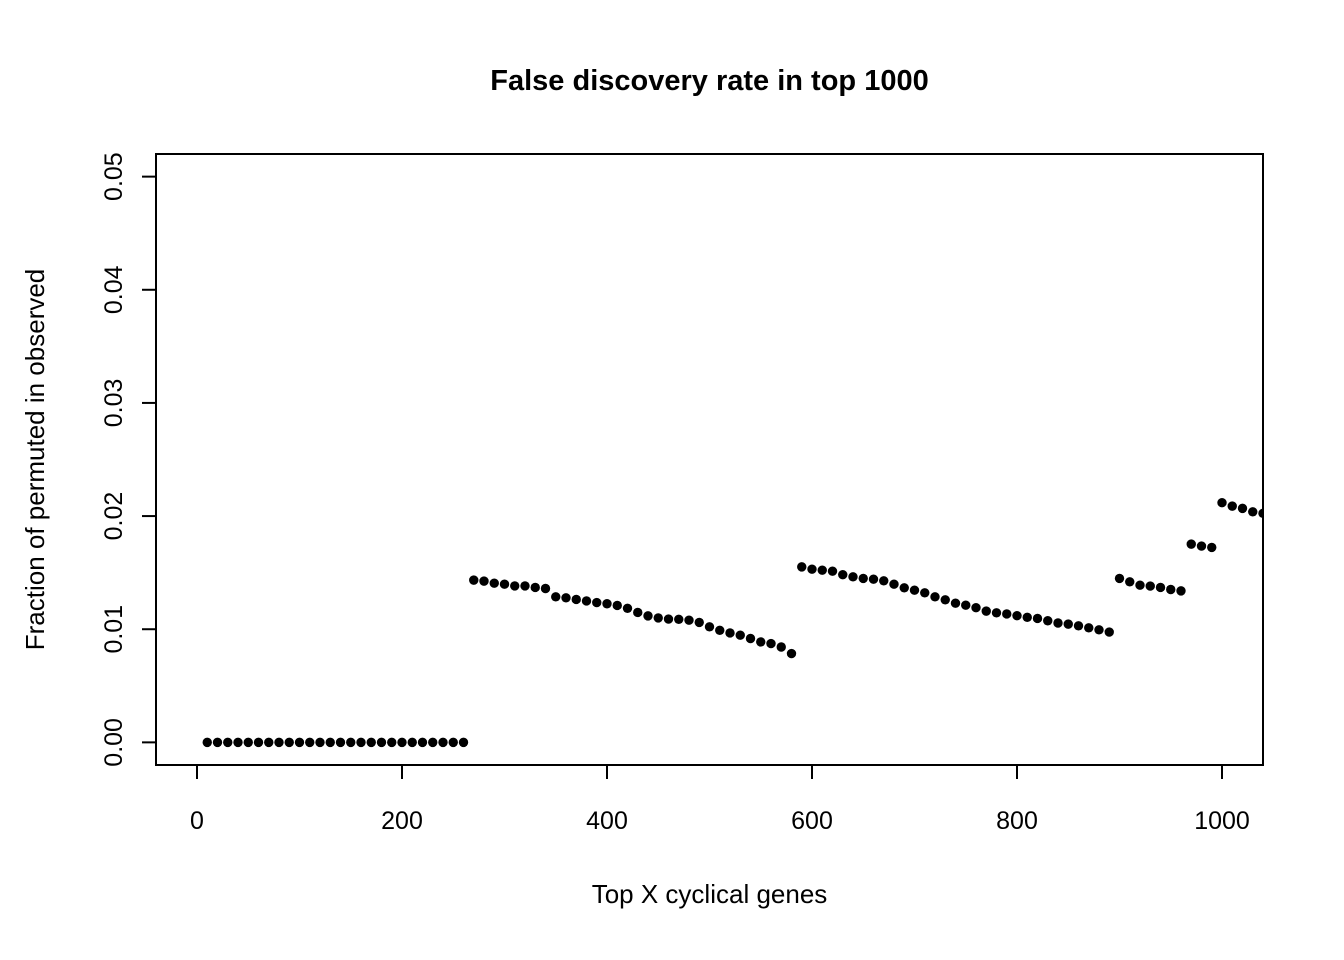 The width and height of the screenshot is (1344, 960). I want to click on x-tick-label: 800, so click(1017, 821).